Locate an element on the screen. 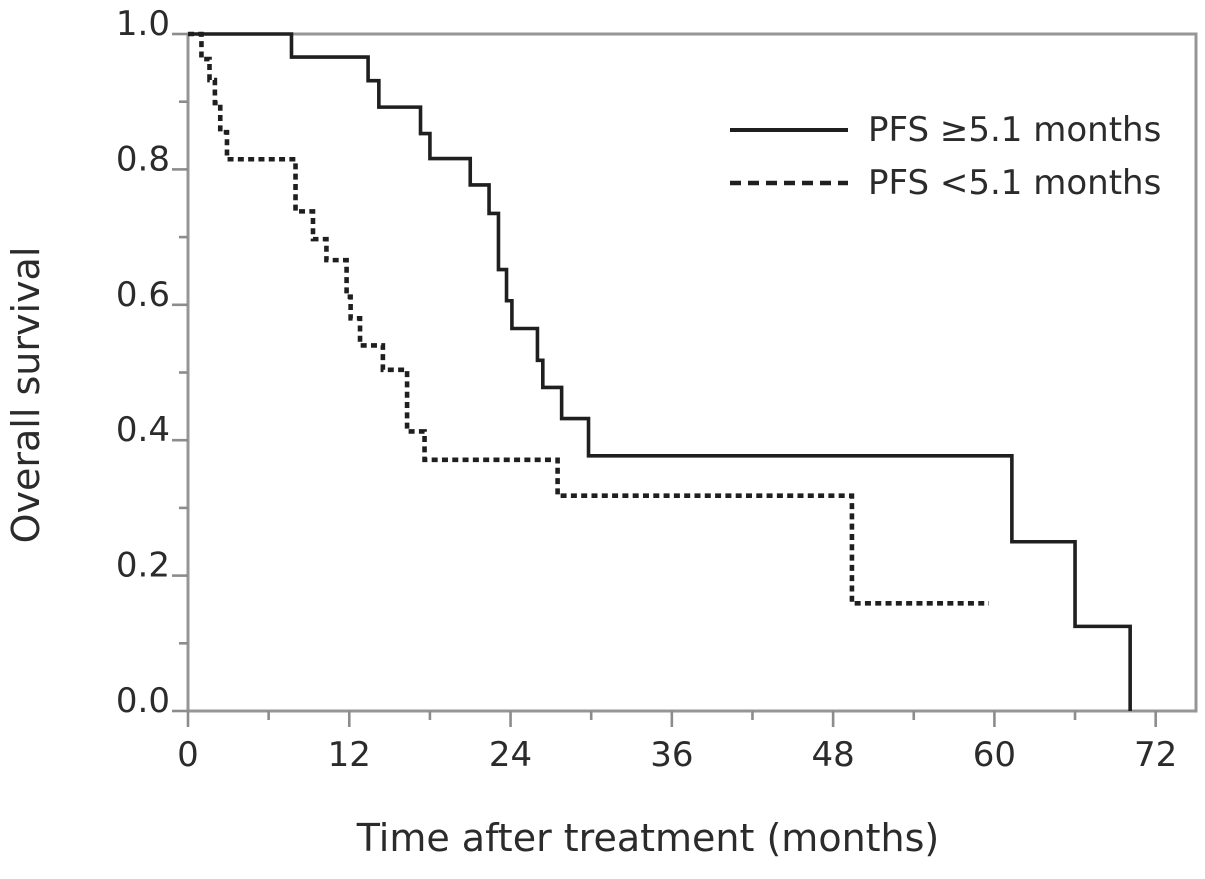 The width and height of the screenshot is (1205, 879). x-tick-label: 36 is located at coordinates (671, 755).